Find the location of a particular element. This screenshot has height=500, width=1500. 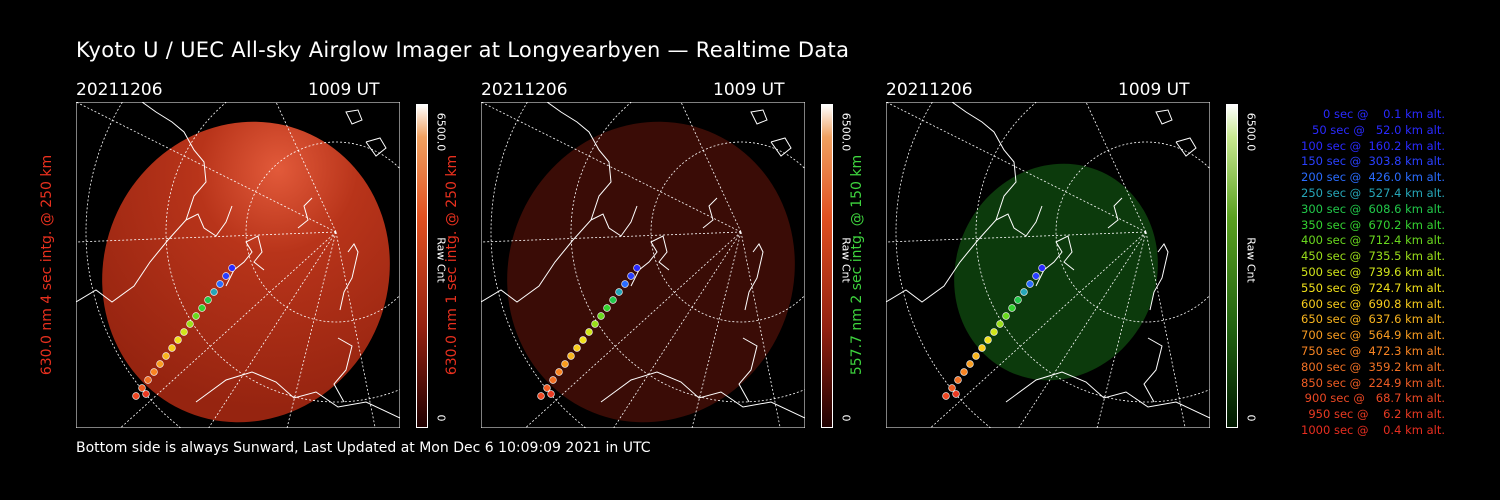

colorbar-max: 6500.0 is located at coordinates (1251, 132).